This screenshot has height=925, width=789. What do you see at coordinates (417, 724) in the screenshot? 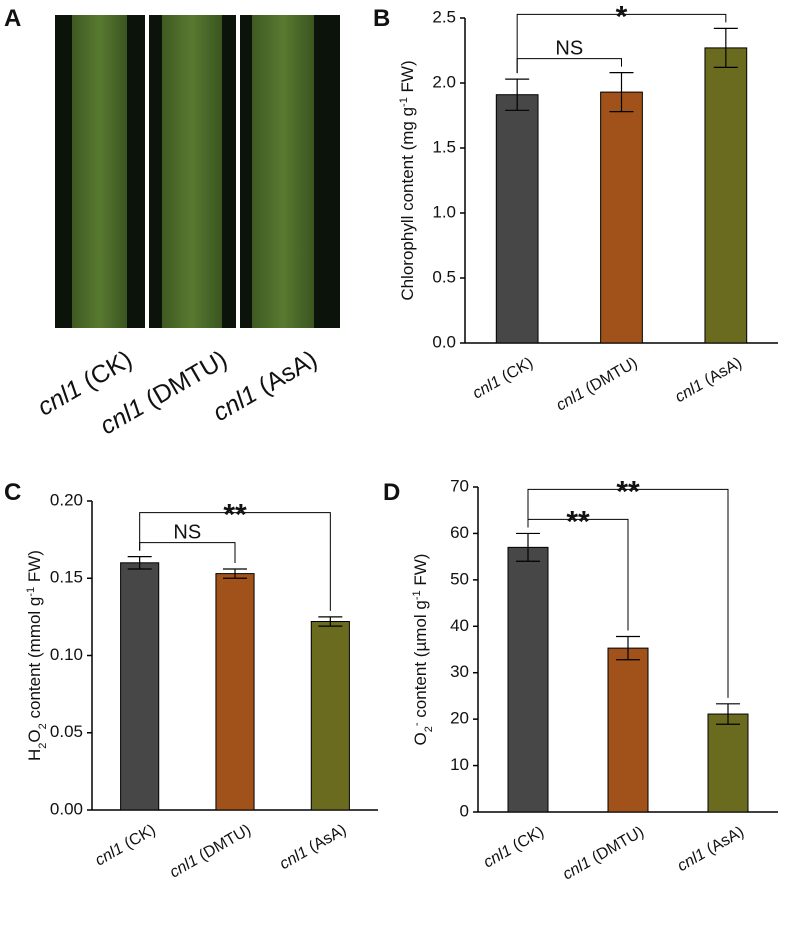
I see `y-axis-label-part: -` at bounding box center [417, 724].